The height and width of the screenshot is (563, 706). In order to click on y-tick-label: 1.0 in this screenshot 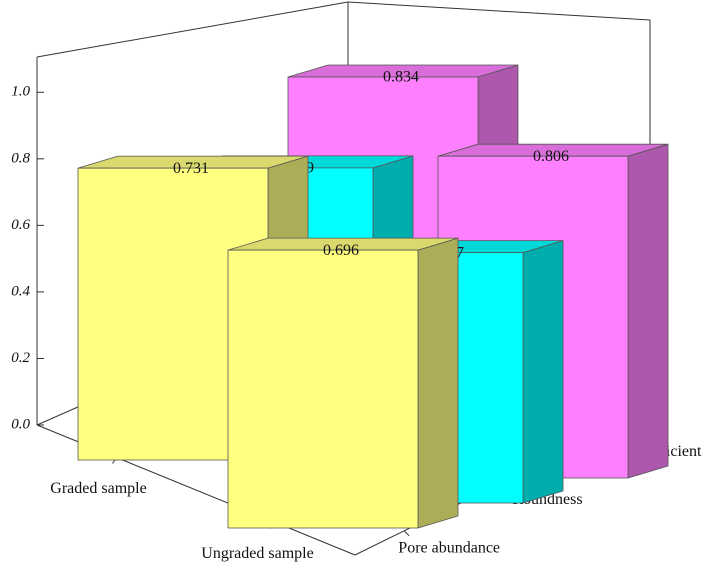, I will do `click(20, 92)`.